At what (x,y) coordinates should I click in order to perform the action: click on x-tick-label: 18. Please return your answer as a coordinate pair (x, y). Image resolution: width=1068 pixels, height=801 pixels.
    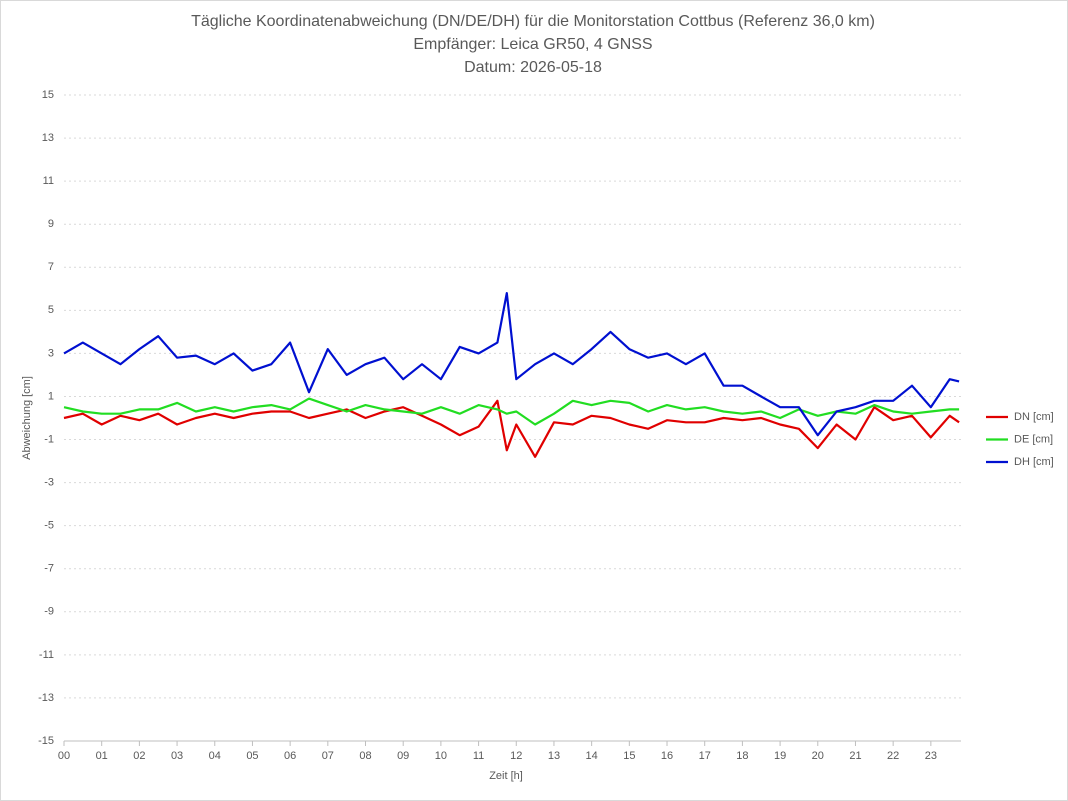
    Looking at the image, I should click on (742, 756).